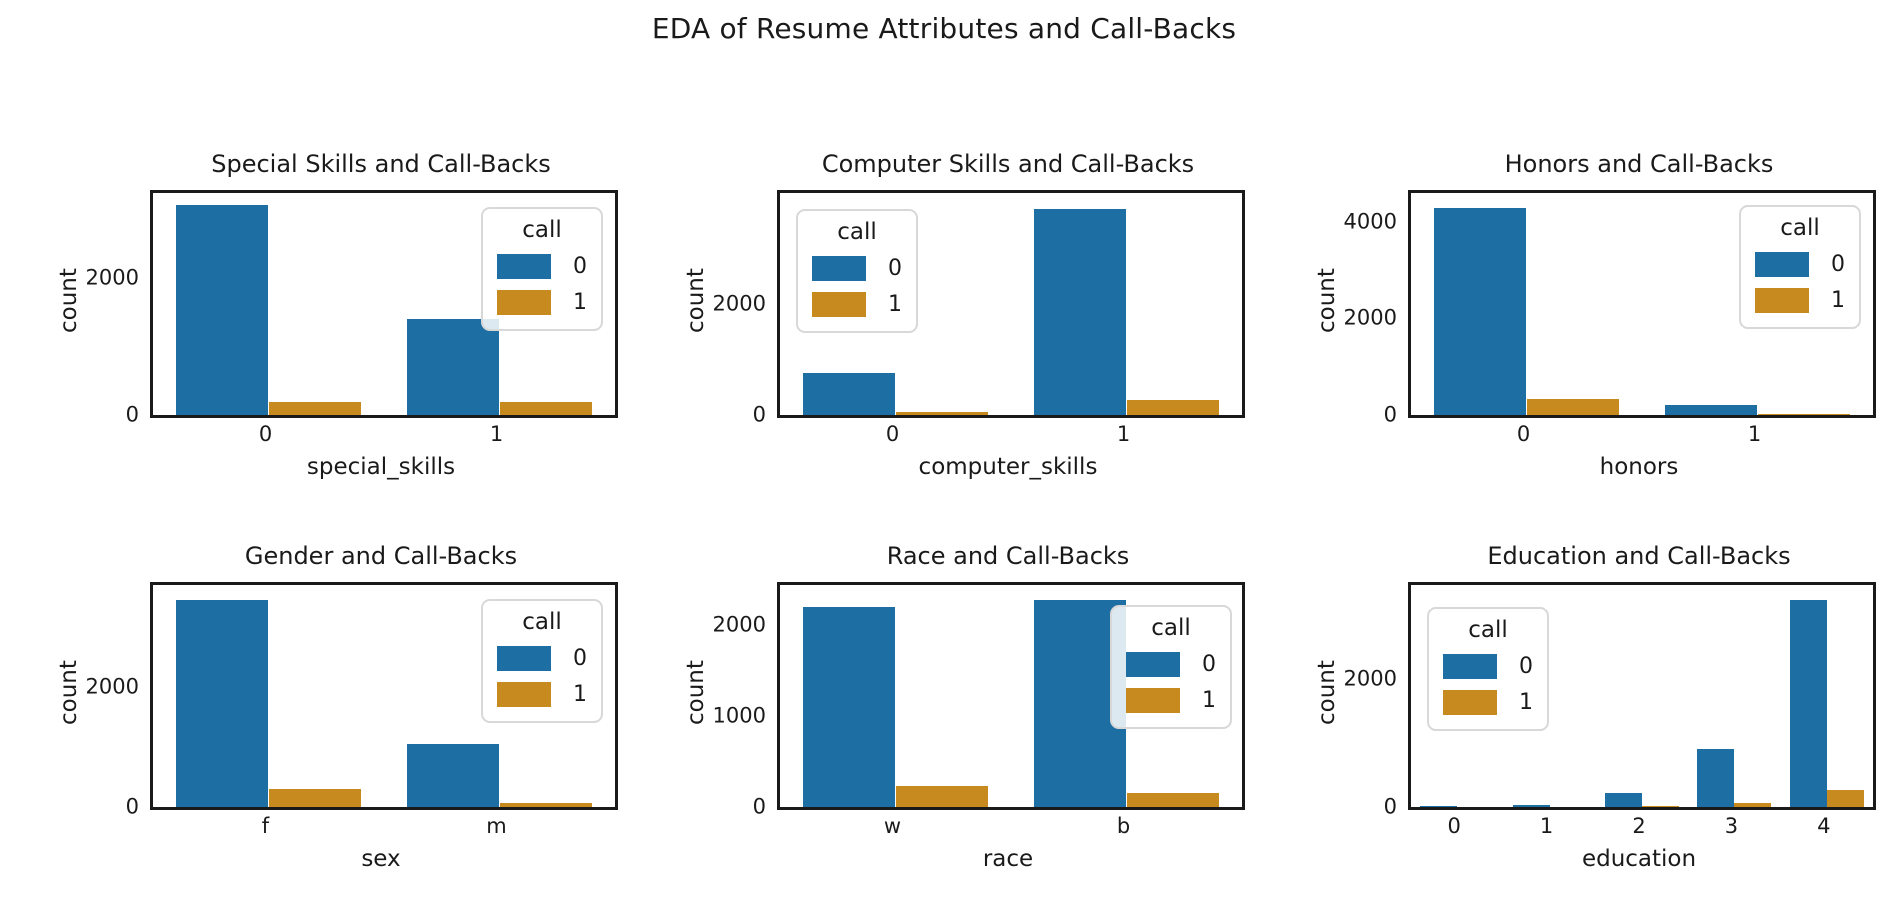 The height and width of the screenshot is (914, 1888). Describe the element at coordinates (381, 556) in the screenshot. I see `subplot-title: Gender and Call-Backs` at that location.